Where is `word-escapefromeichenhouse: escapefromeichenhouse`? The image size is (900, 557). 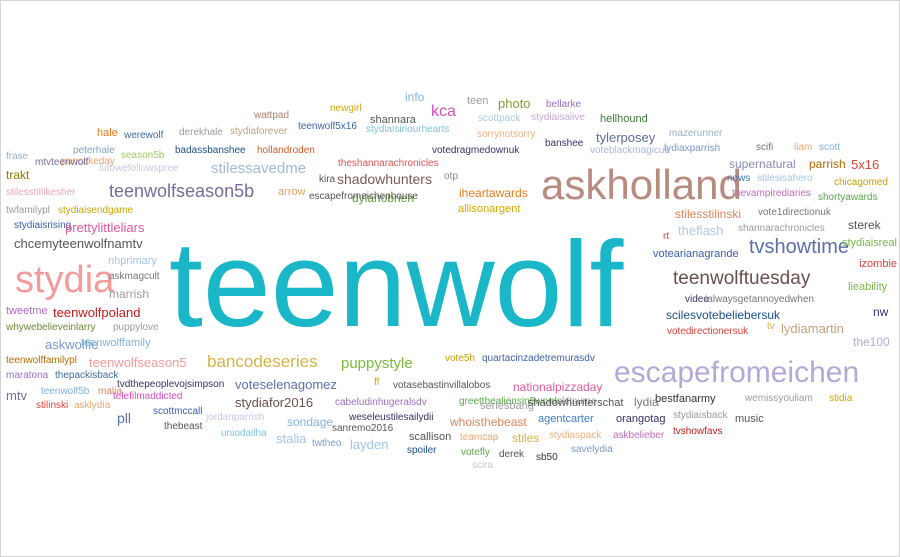
word-escapefromeichenhouse: escapefromeichenhouse is located at coordinates (363, 196).